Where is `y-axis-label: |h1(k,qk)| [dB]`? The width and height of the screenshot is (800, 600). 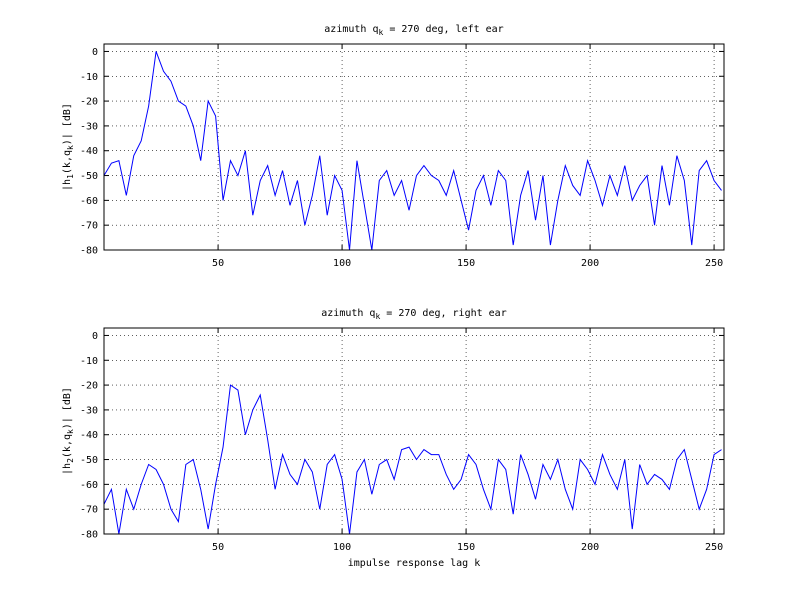 y-axis-label: |h1(k,qk)| [dB] is located at coordinates (68, 147).